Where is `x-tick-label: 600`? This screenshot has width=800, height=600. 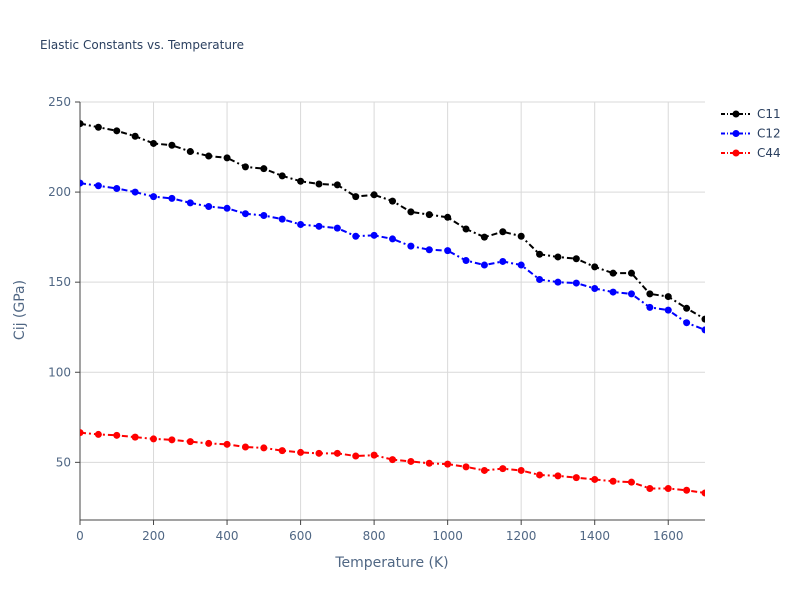
x-tick-label: 600 is located at coordinates (300, 536).